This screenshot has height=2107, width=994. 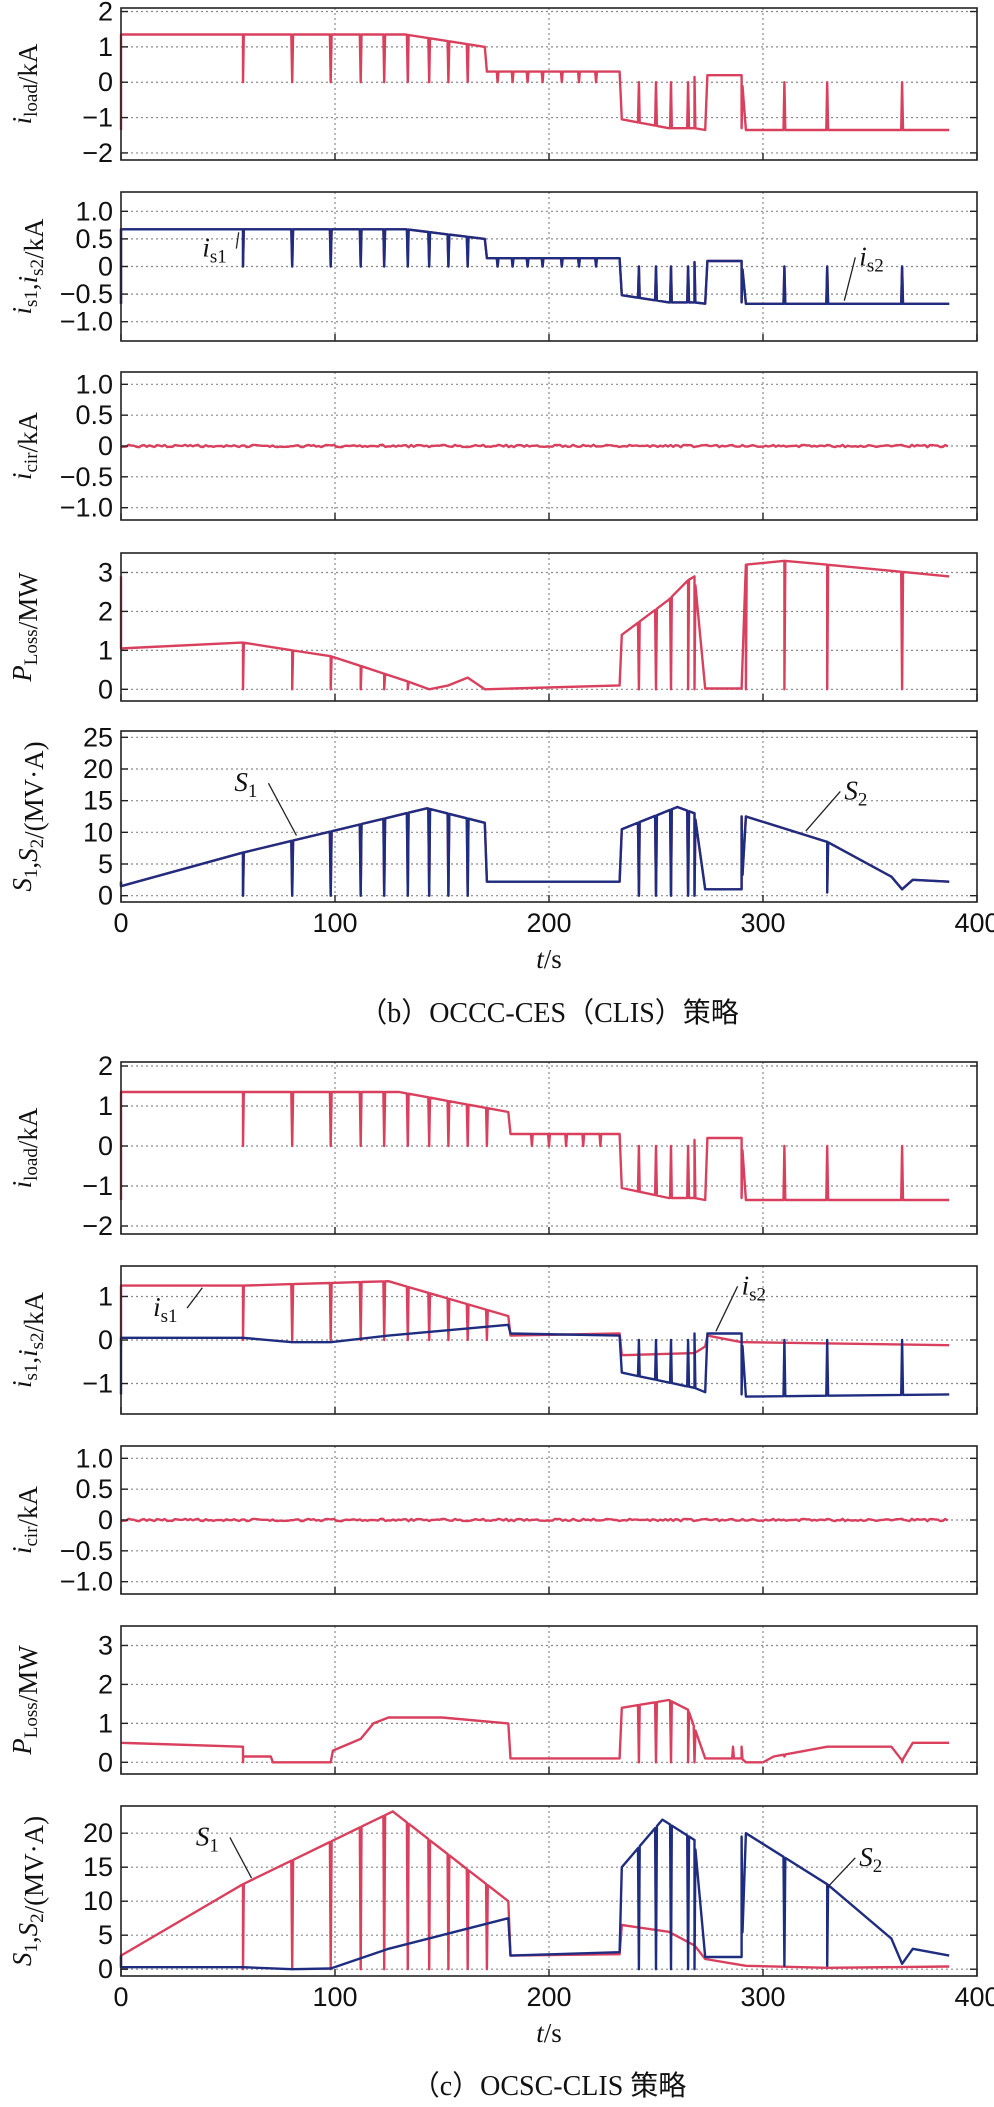 I want to click on y-tick-label: 25, so click(x=98, y=737).